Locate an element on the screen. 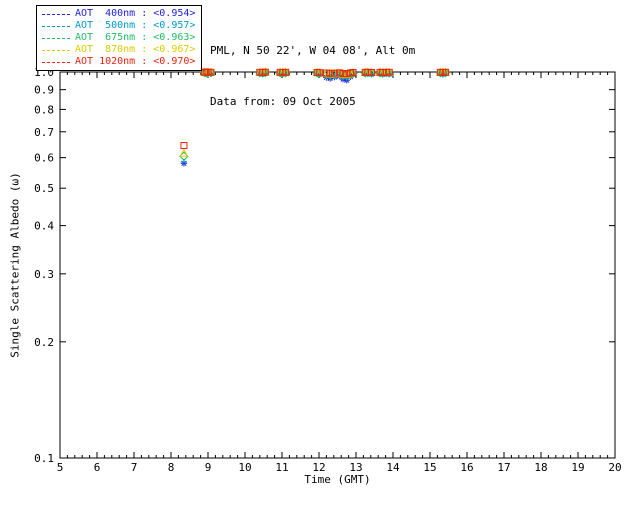  svg-text: 15 is located at coordinates (429, 467).